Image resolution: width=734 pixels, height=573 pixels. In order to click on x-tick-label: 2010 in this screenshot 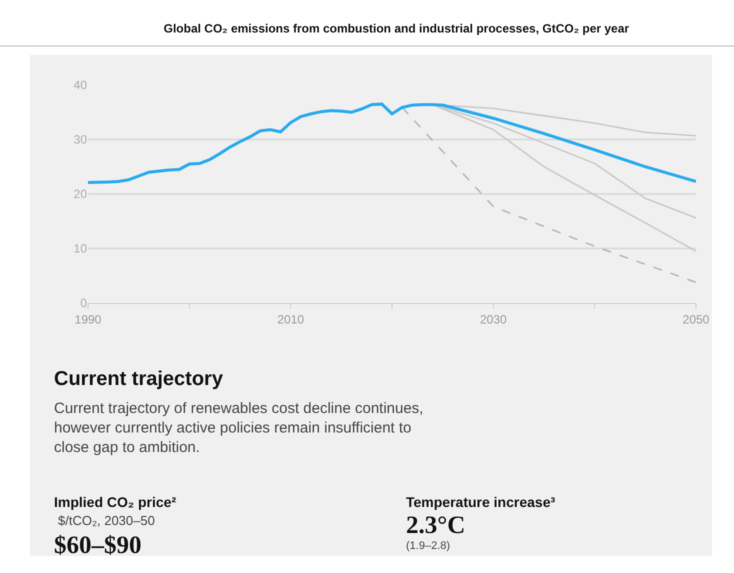, I will do `click(290, 319)`.